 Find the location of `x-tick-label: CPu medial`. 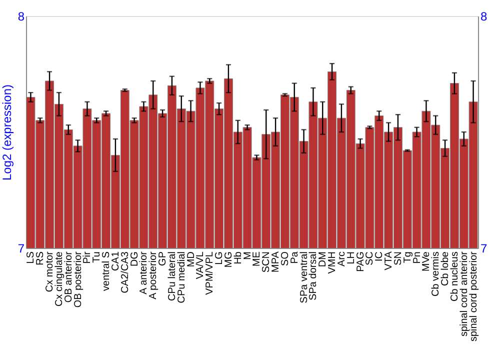

x-tick-label: CPu medial is located at coordinates (182, 278).